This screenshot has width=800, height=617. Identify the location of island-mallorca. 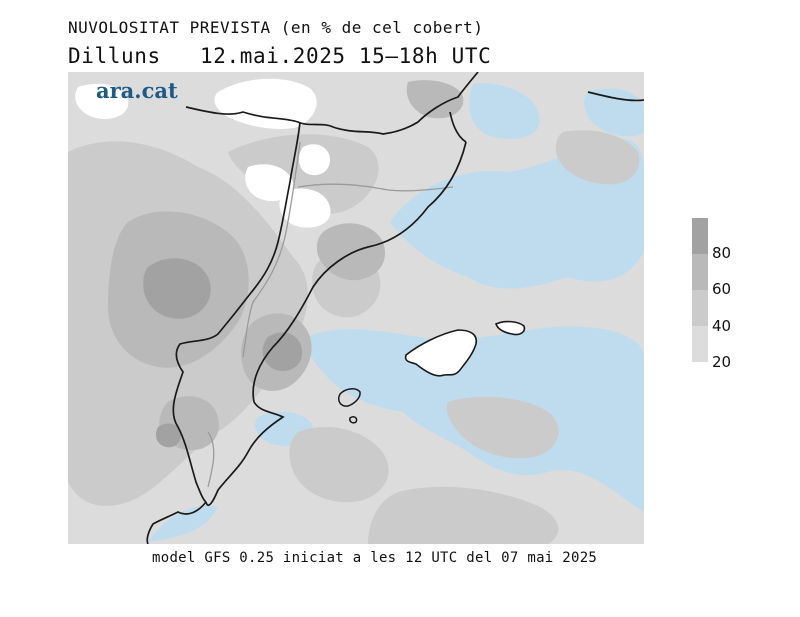
(441, 353).